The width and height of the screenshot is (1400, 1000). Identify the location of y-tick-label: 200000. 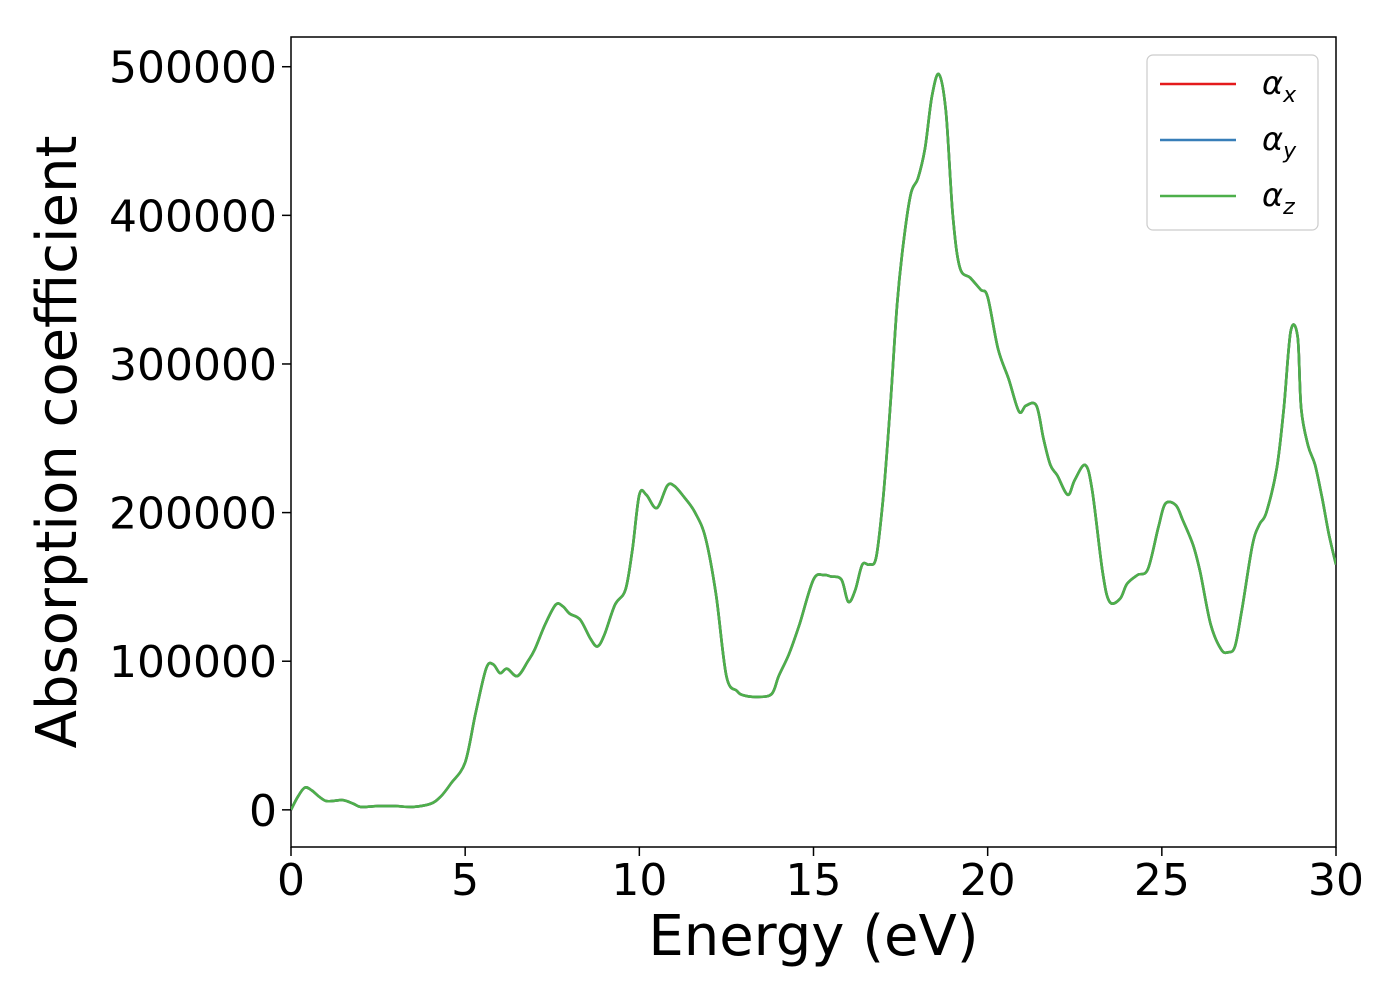
(193, 514).